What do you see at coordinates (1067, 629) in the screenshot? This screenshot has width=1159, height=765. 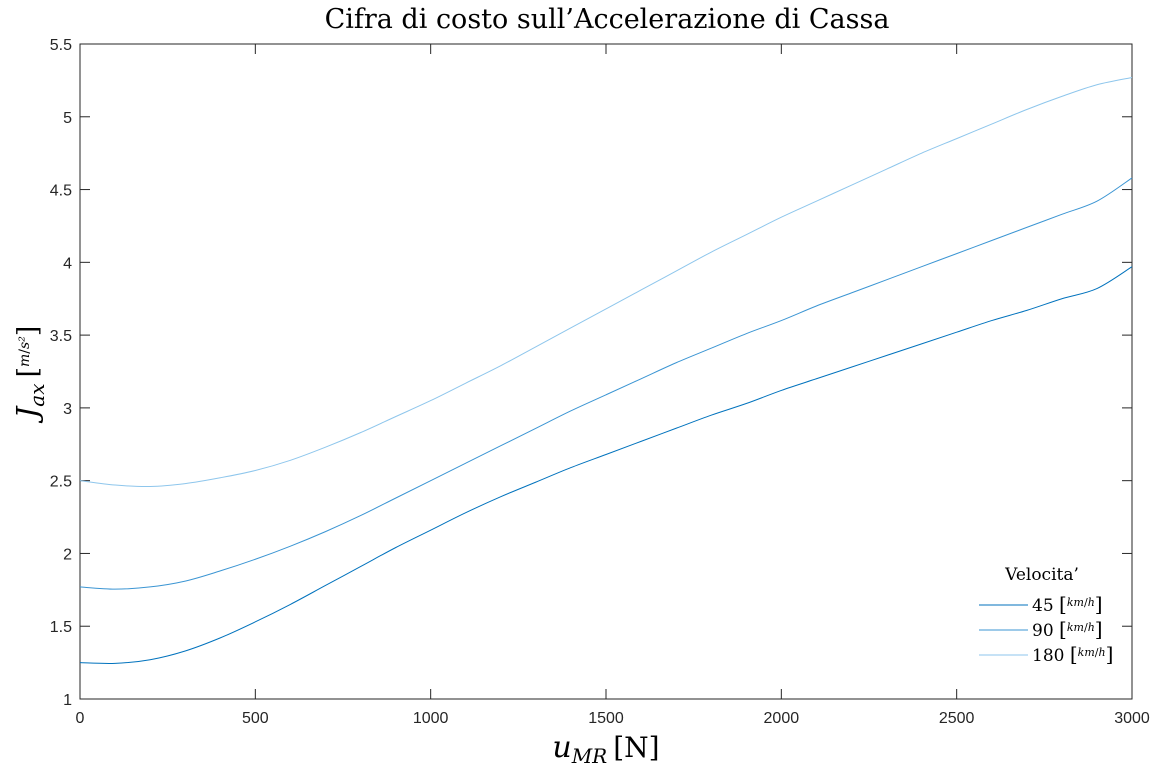 I see `legend-label: 90 [km/h]` at bounding box center [1067, 629].